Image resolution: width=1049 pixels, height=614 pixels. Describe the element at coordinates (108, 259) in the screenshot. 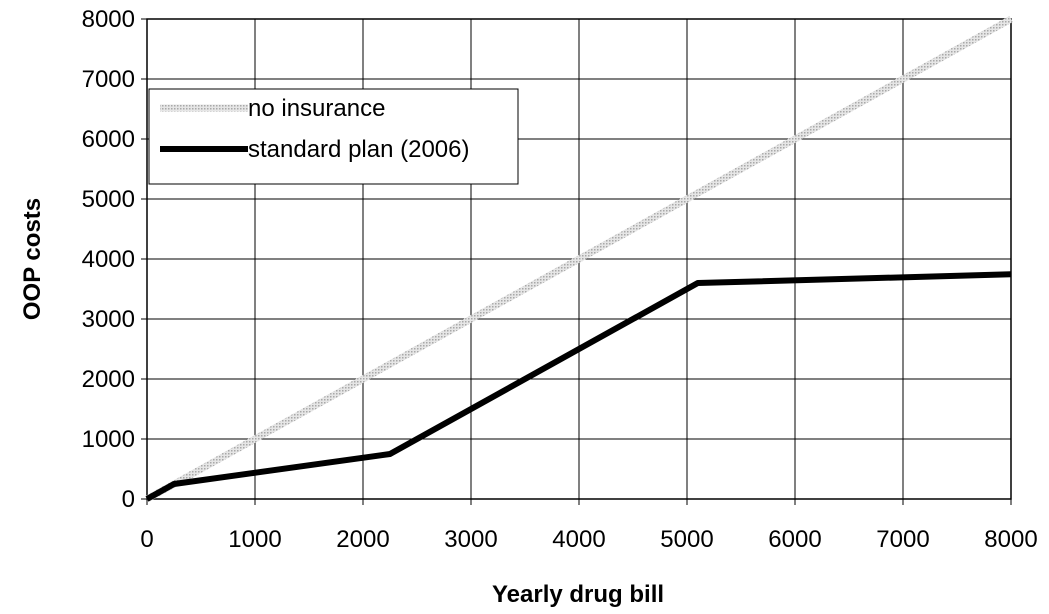

I see `y-tick-label: 4000` at that location.